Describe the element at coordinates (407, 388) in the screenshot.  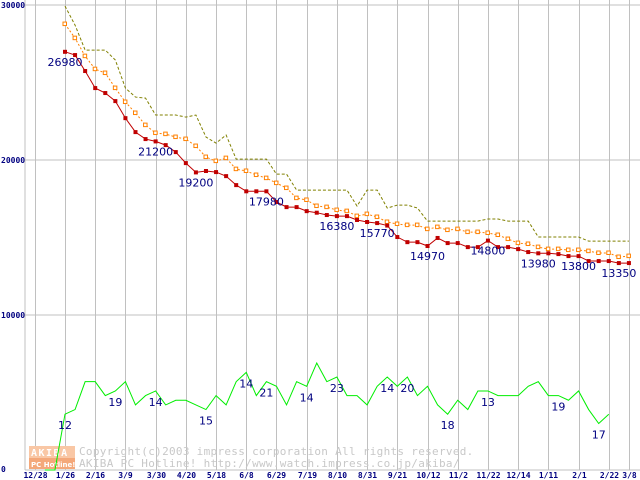
I see `count-data-label: 20` at that location.